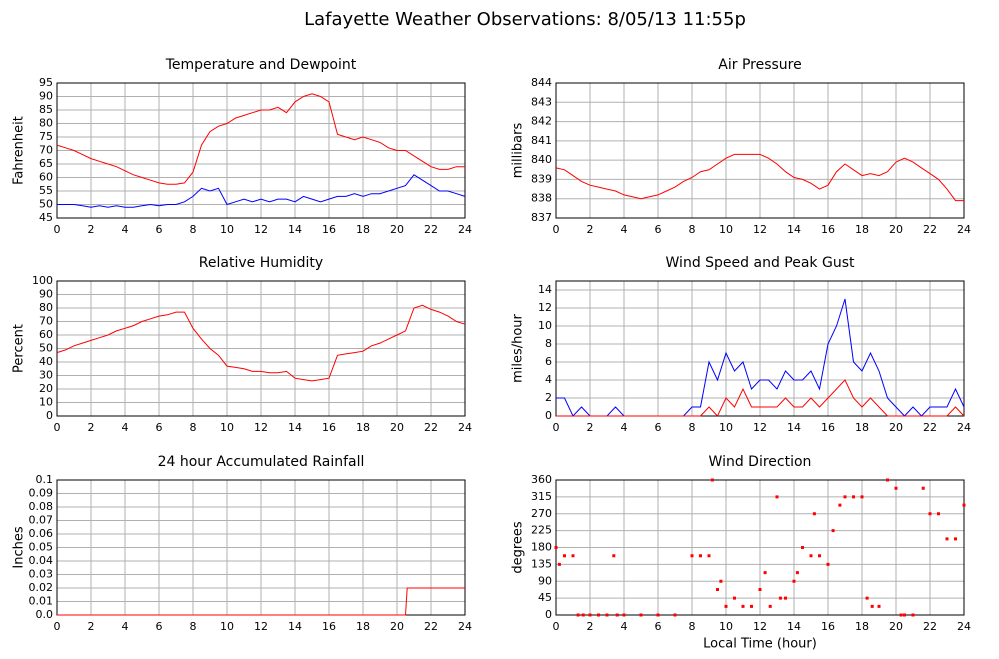  What do you see at coordinates (261, 462) in the screenshot?
I see `chart-title: 24 hour Accumulated Rainfall` at bounding box center [261, 462].